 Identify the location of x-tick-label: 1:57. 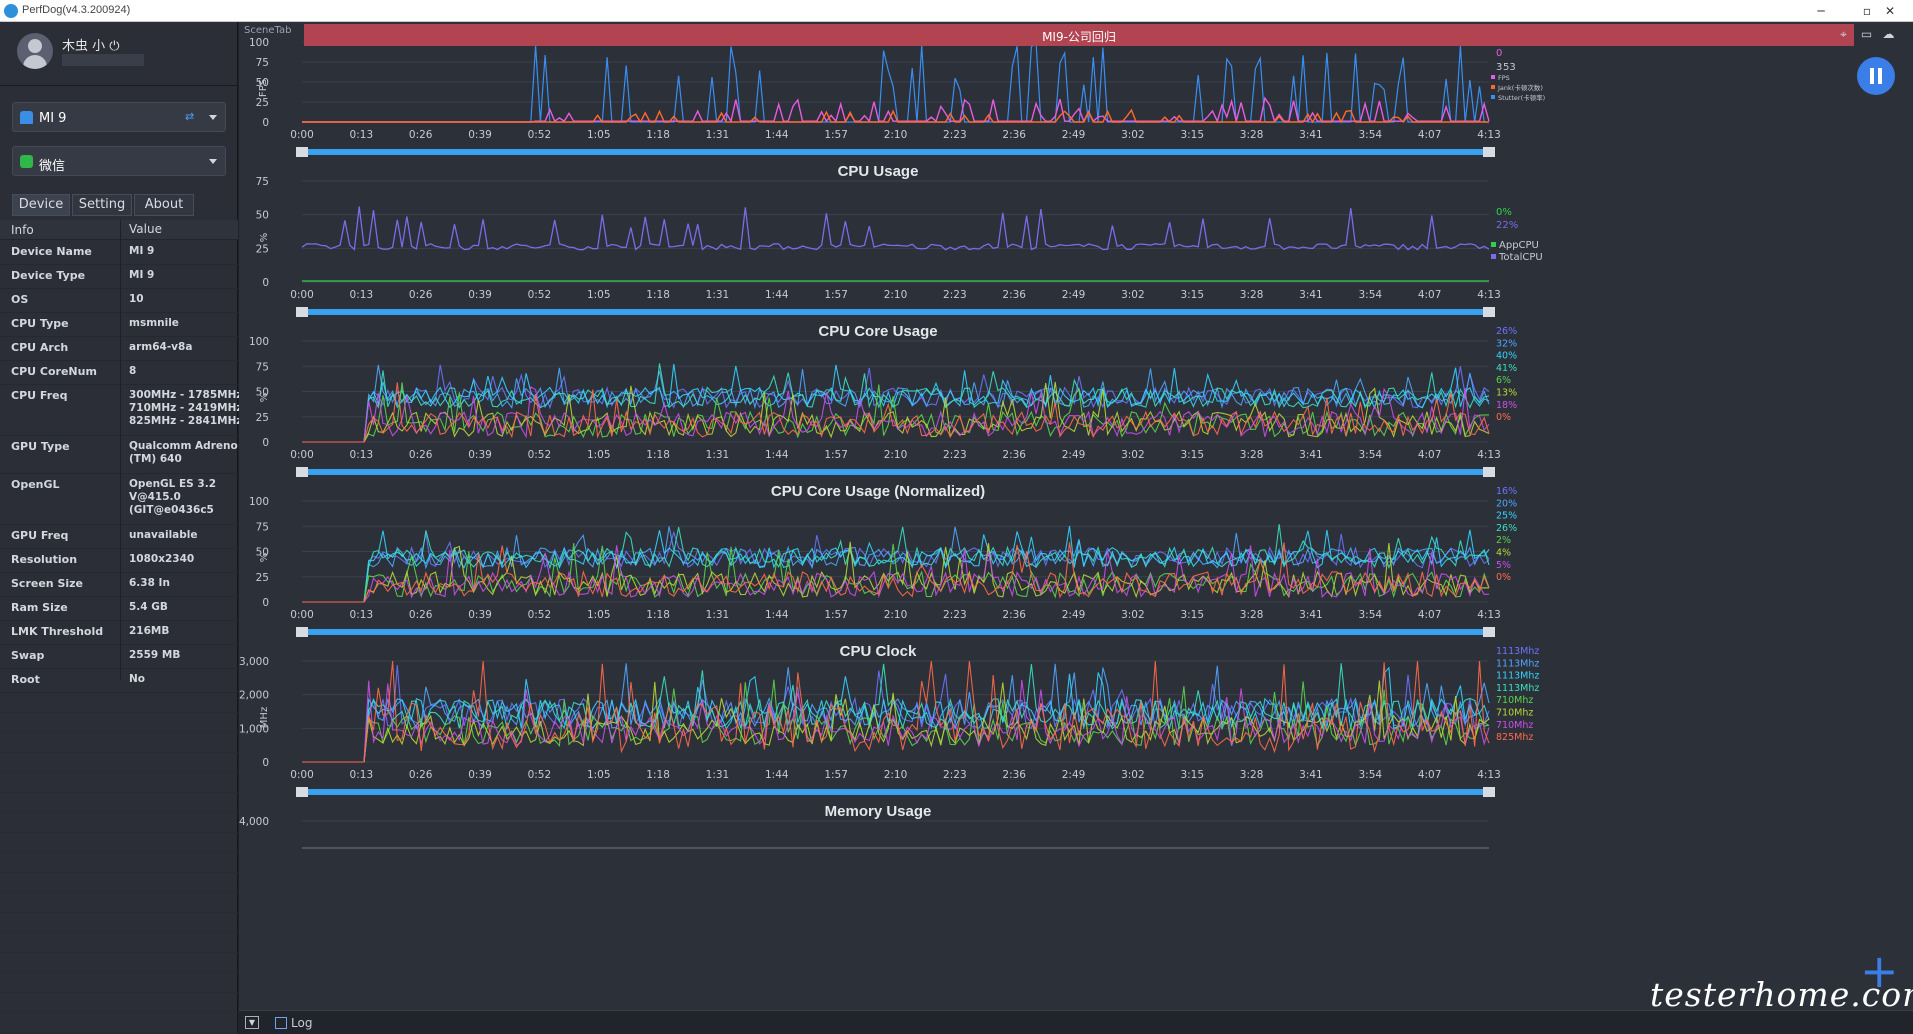
(836, 775).